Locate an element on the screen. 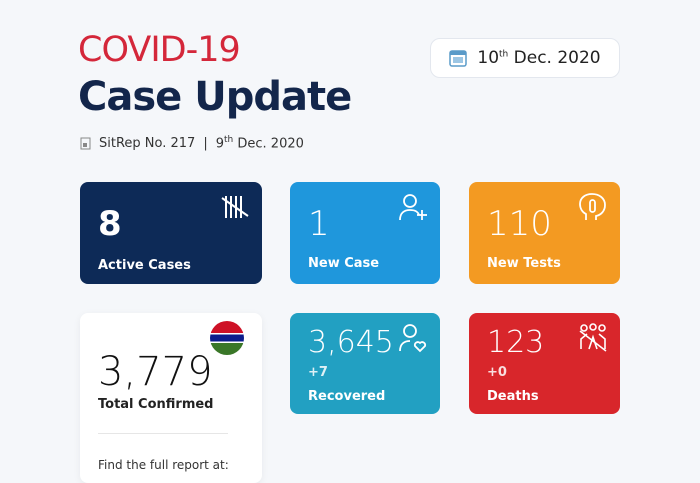  total-confirmed-value: 3,779 is located at coordinates (155, 372).